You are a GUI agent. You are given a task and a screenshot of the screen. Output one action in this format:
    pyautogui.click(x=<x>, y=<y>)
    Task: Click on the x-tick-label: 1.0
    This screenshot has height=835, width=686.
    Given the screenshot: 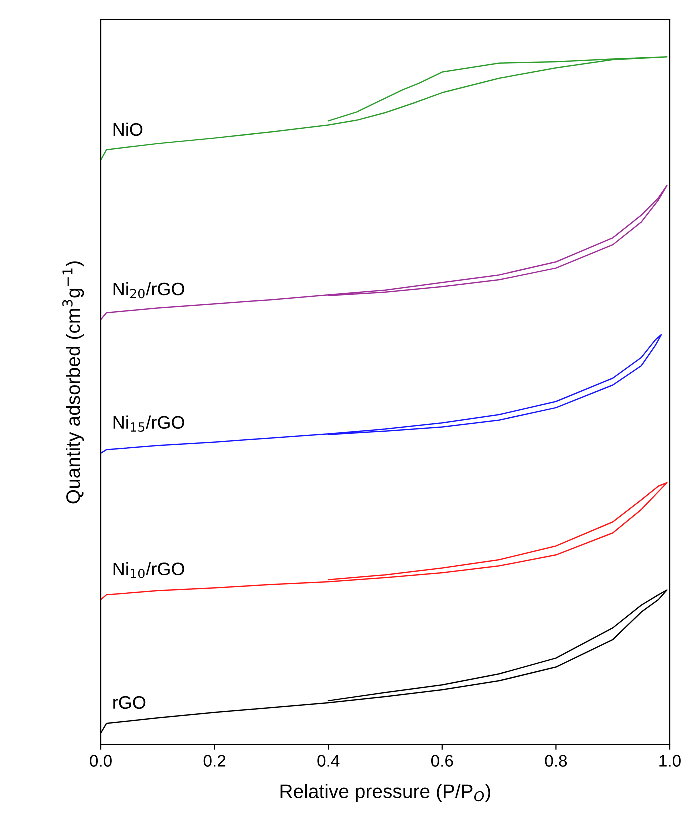 What is the action you would take?
    pyautogui.click(x=670, y=761)
    